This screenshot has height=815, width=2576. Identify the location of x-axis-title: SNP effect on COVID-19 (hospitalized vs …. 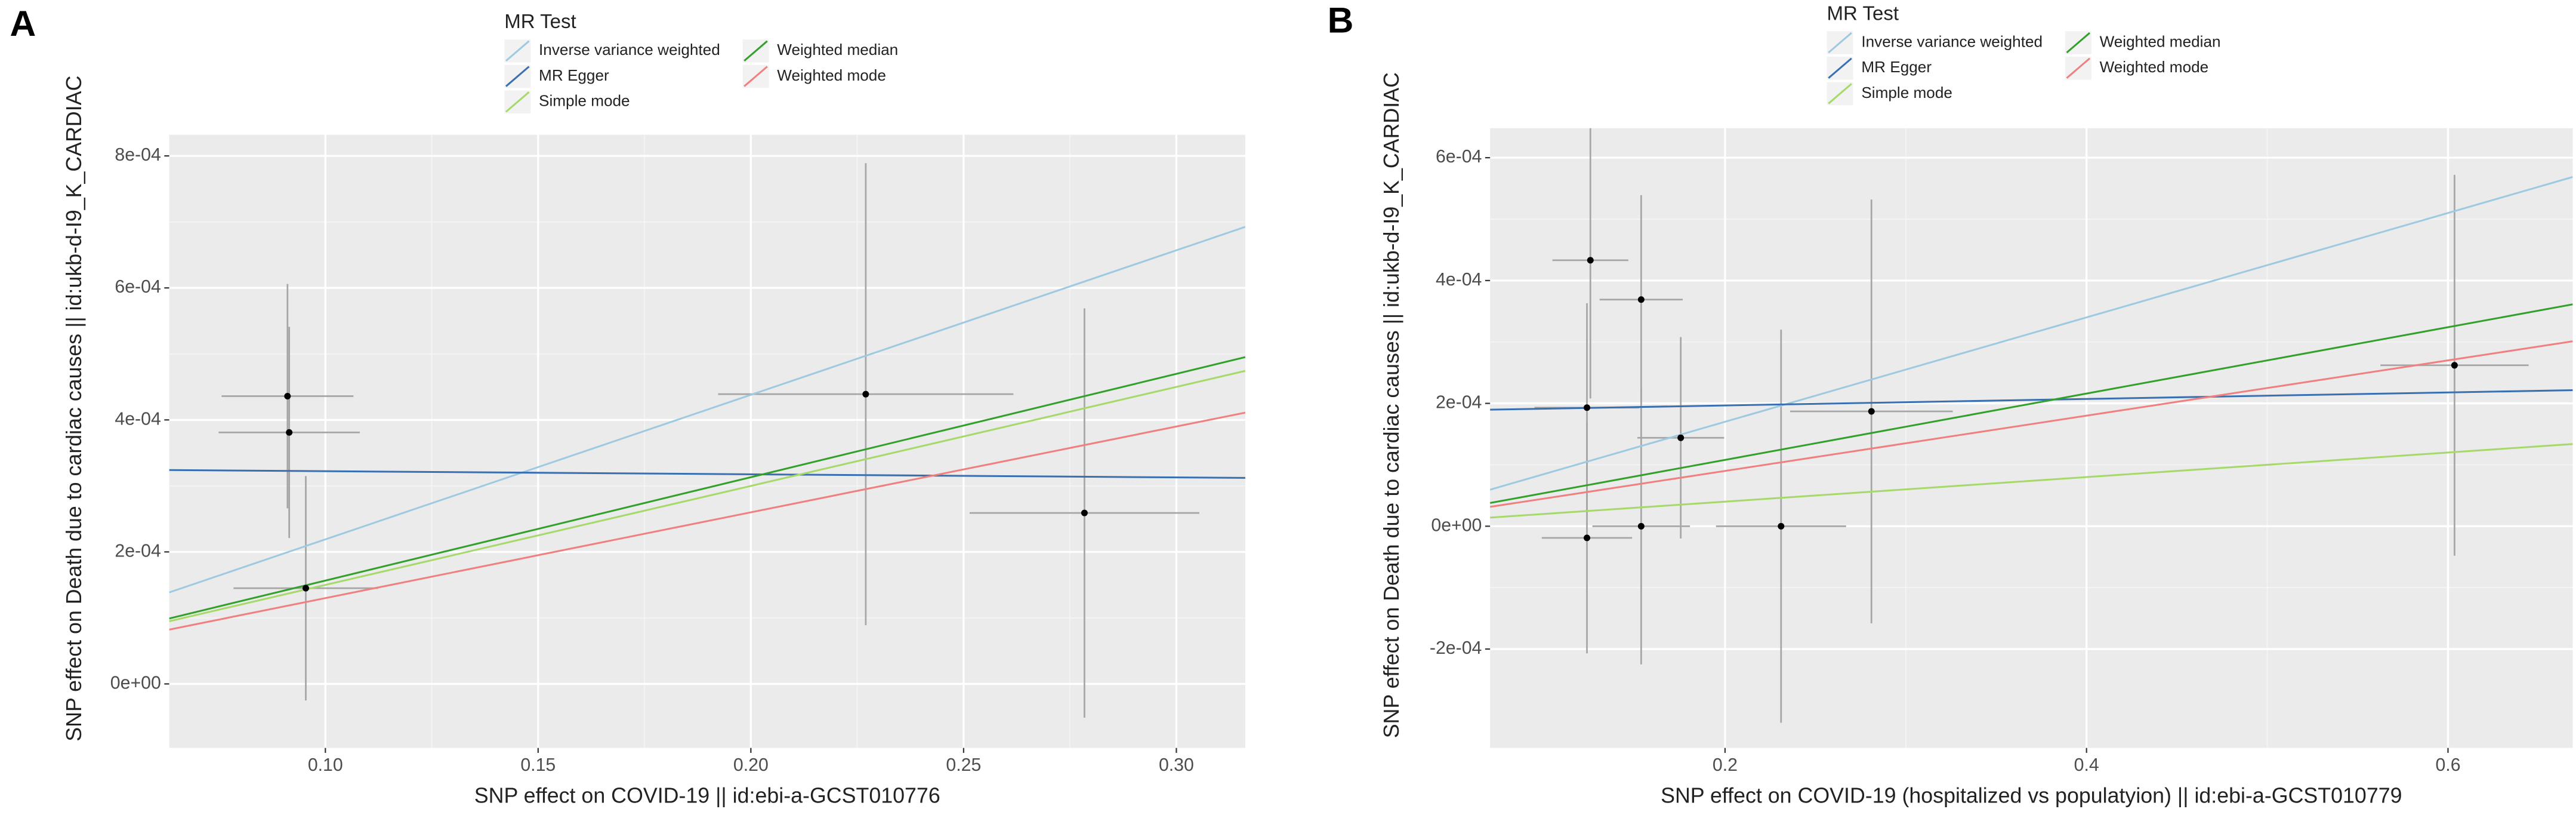
(2031, 796).